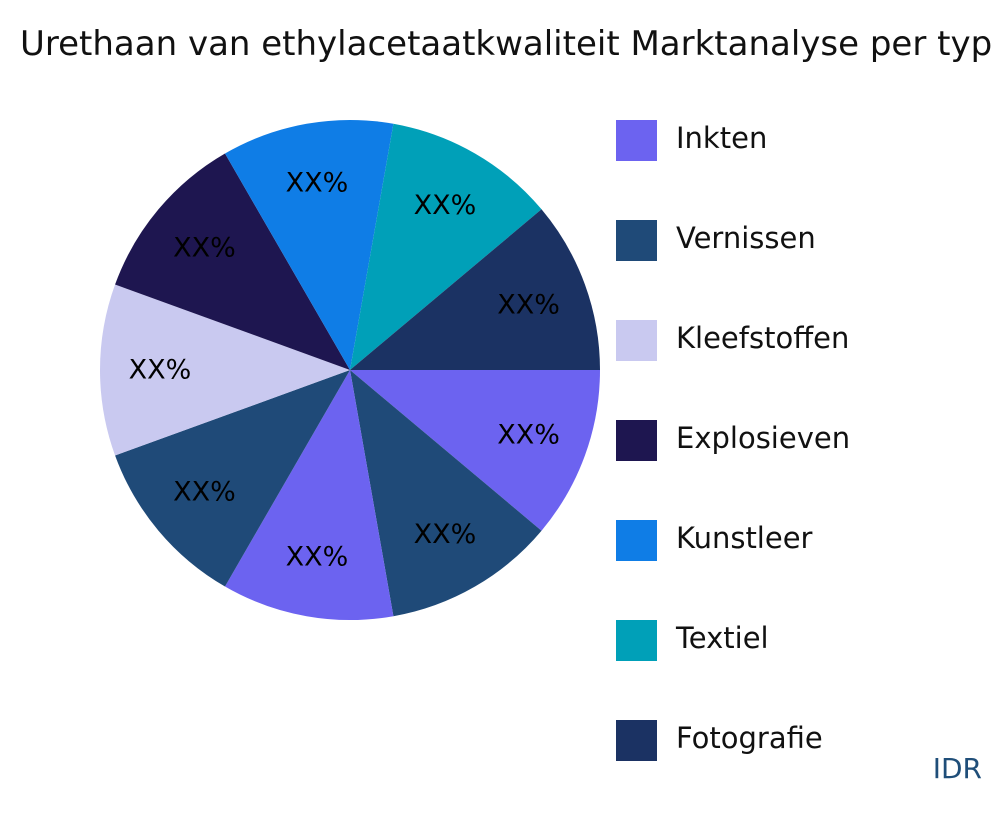 This screenshot has width=1000, height=818. I want to click on legend-label: Textiel, so click(722, 638).